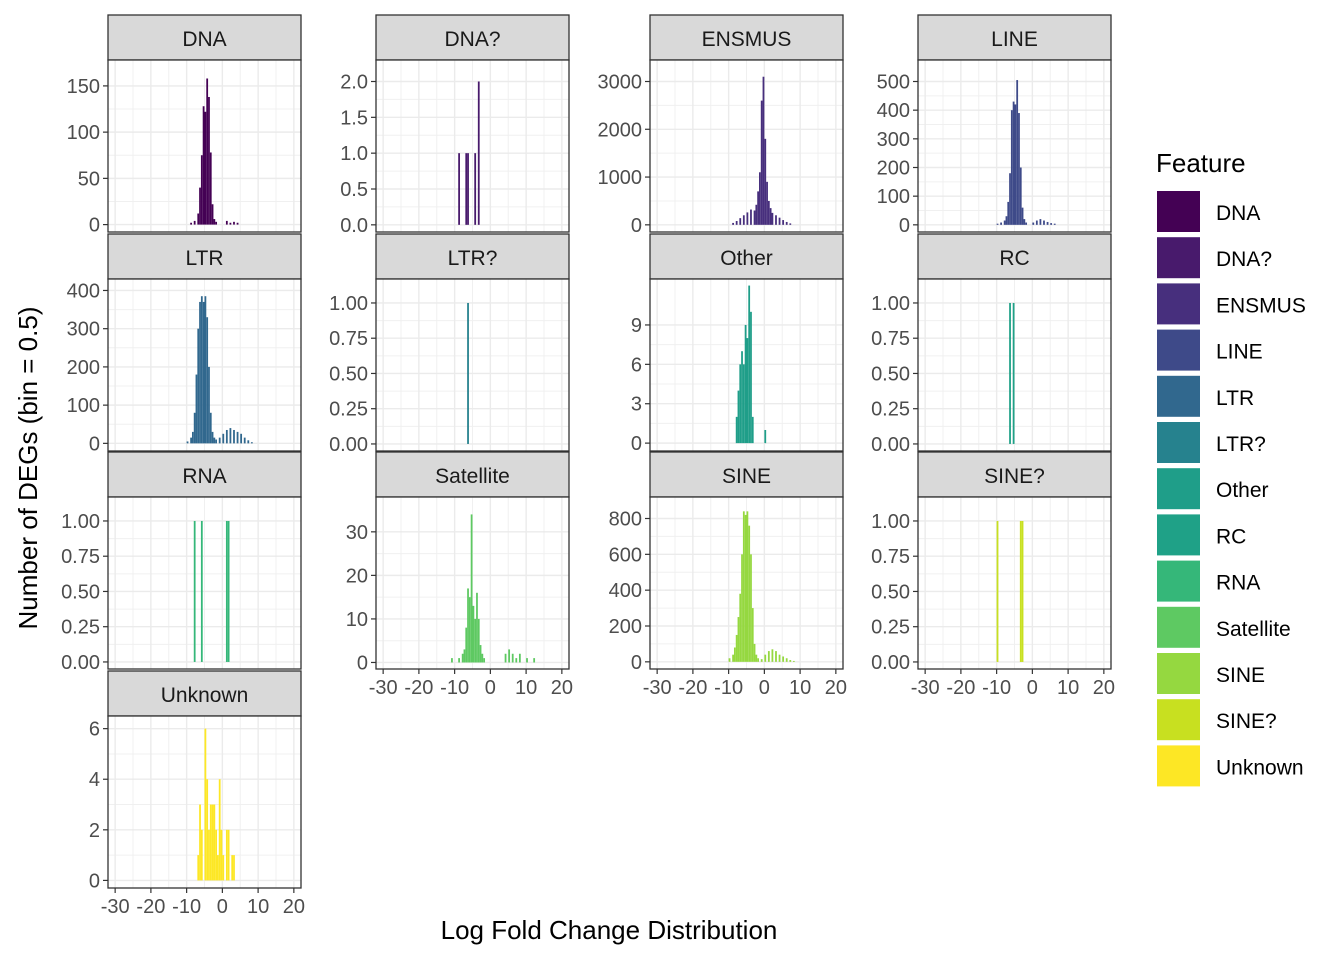  Describe the element at coordinates (472, 146) in the screenshot. I see `gridlines` at that location.